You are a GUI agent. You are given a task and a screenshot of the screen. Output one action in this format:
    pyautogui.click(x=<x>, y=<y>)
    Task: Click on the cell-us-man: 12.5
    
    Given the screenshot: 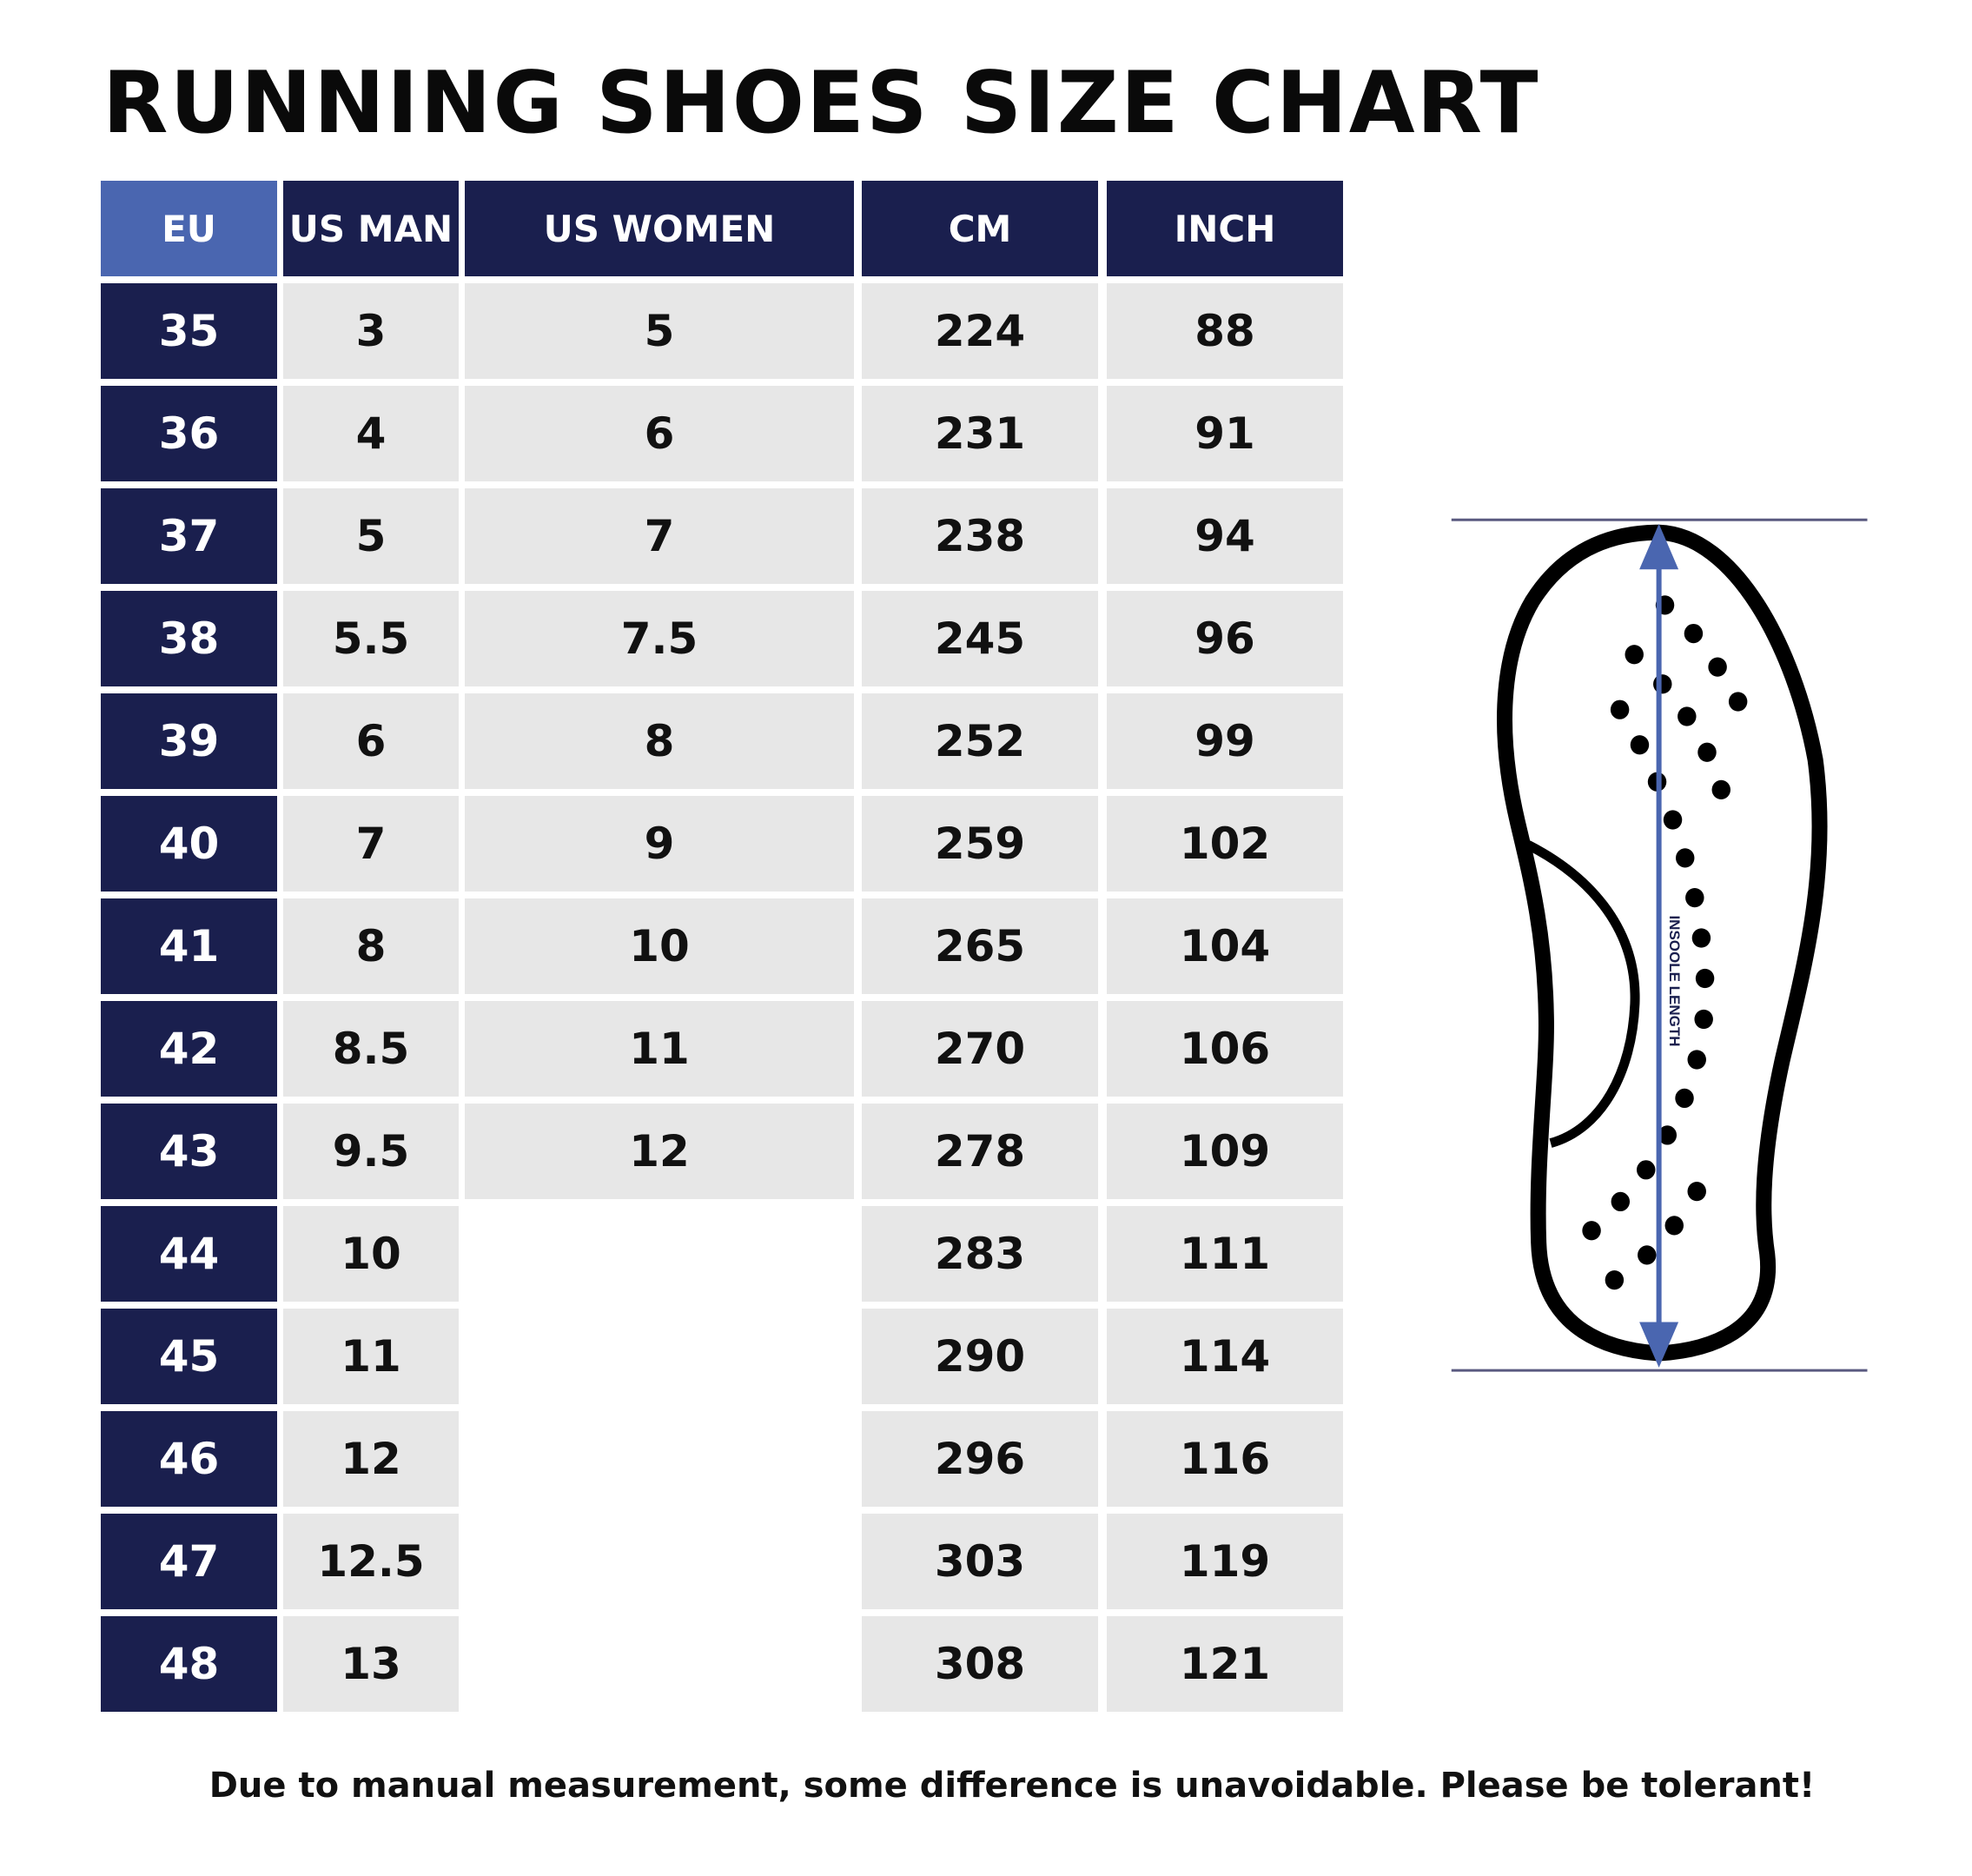 What is the action you would take?
    pyautogui.click(x=371, y=1562)
    